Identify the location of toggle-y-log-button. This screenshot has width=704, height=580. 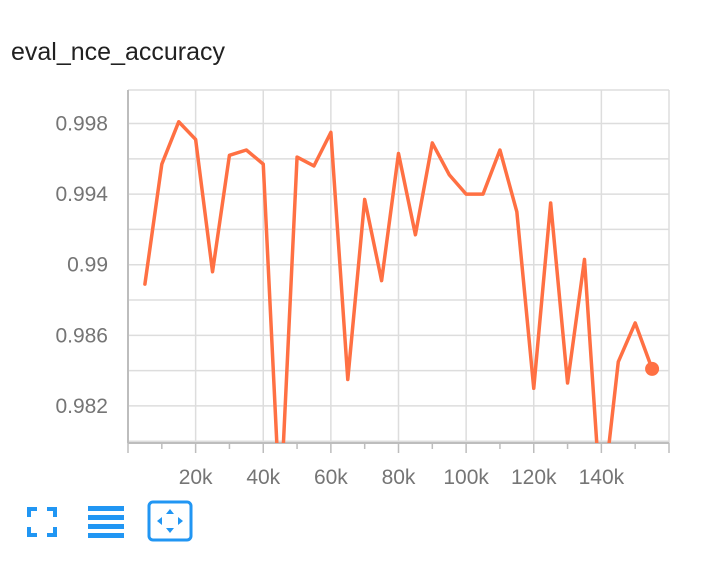
(106, 522).